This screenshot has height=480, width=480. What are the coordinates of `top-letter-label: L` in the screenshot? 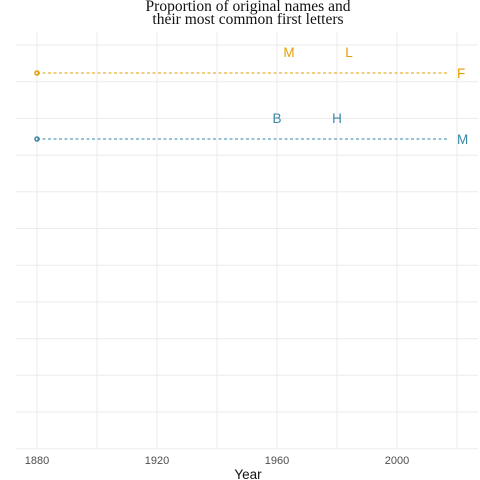 It's located at (349, 52).